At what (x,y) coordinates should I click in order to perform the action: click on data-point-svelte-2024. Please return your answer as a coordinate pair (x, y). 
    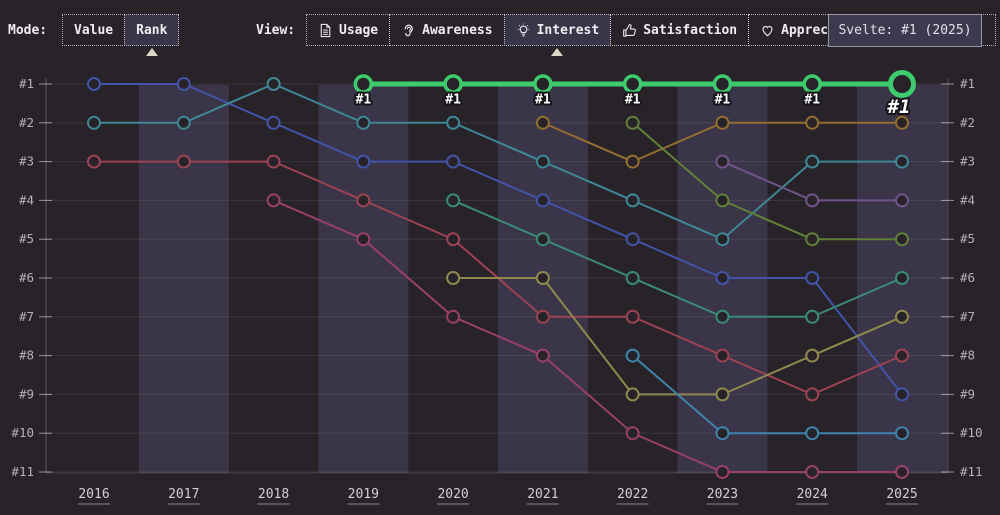
    Looking at the image, I should click on (812, 84).